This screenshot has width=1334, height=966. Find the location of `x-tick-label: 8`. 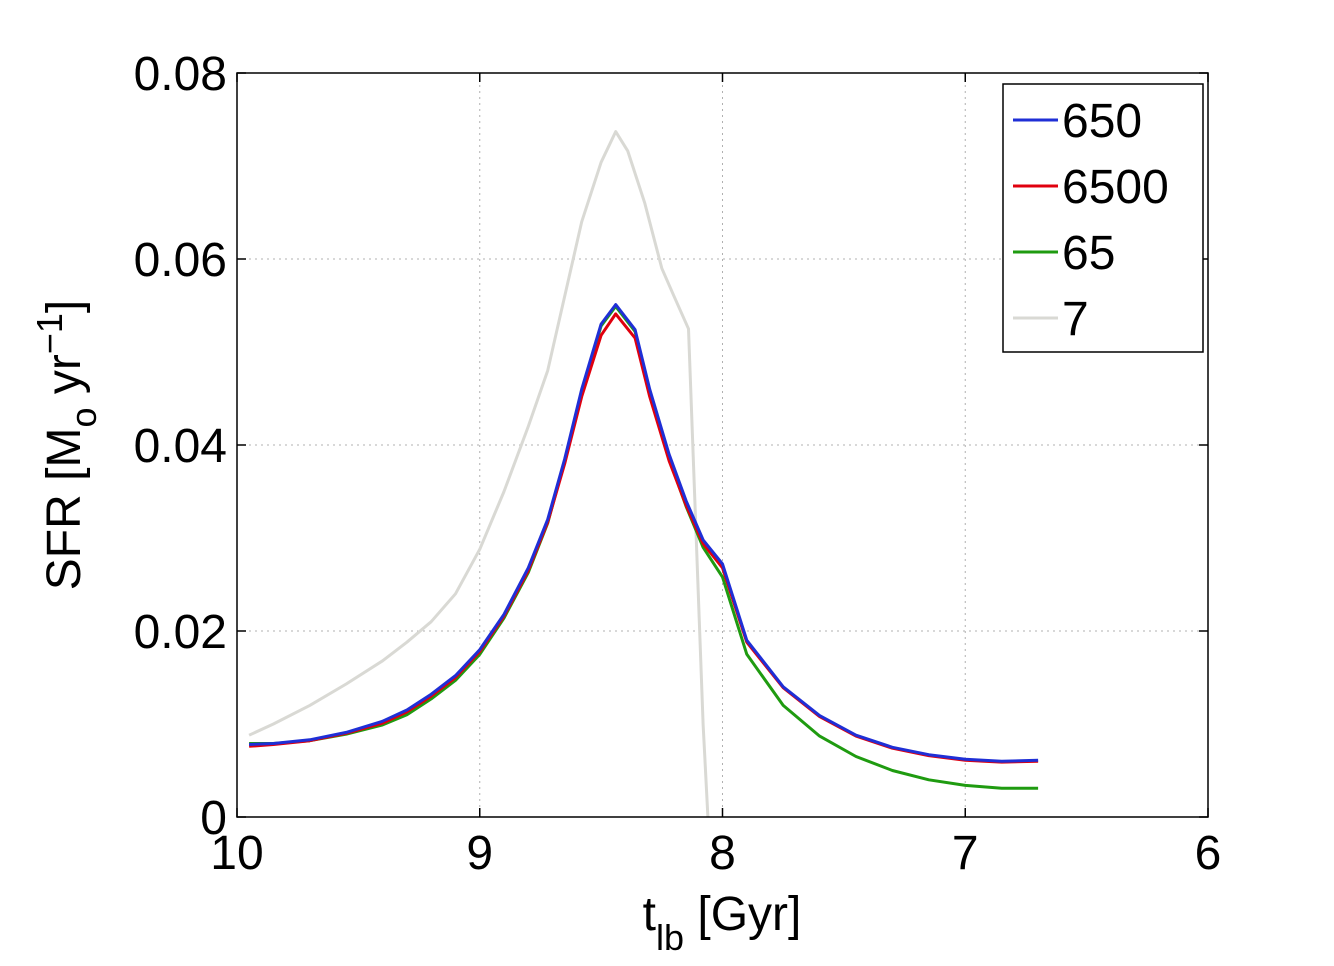

x-tick-label: 8 is located at coordinates (722, 853).